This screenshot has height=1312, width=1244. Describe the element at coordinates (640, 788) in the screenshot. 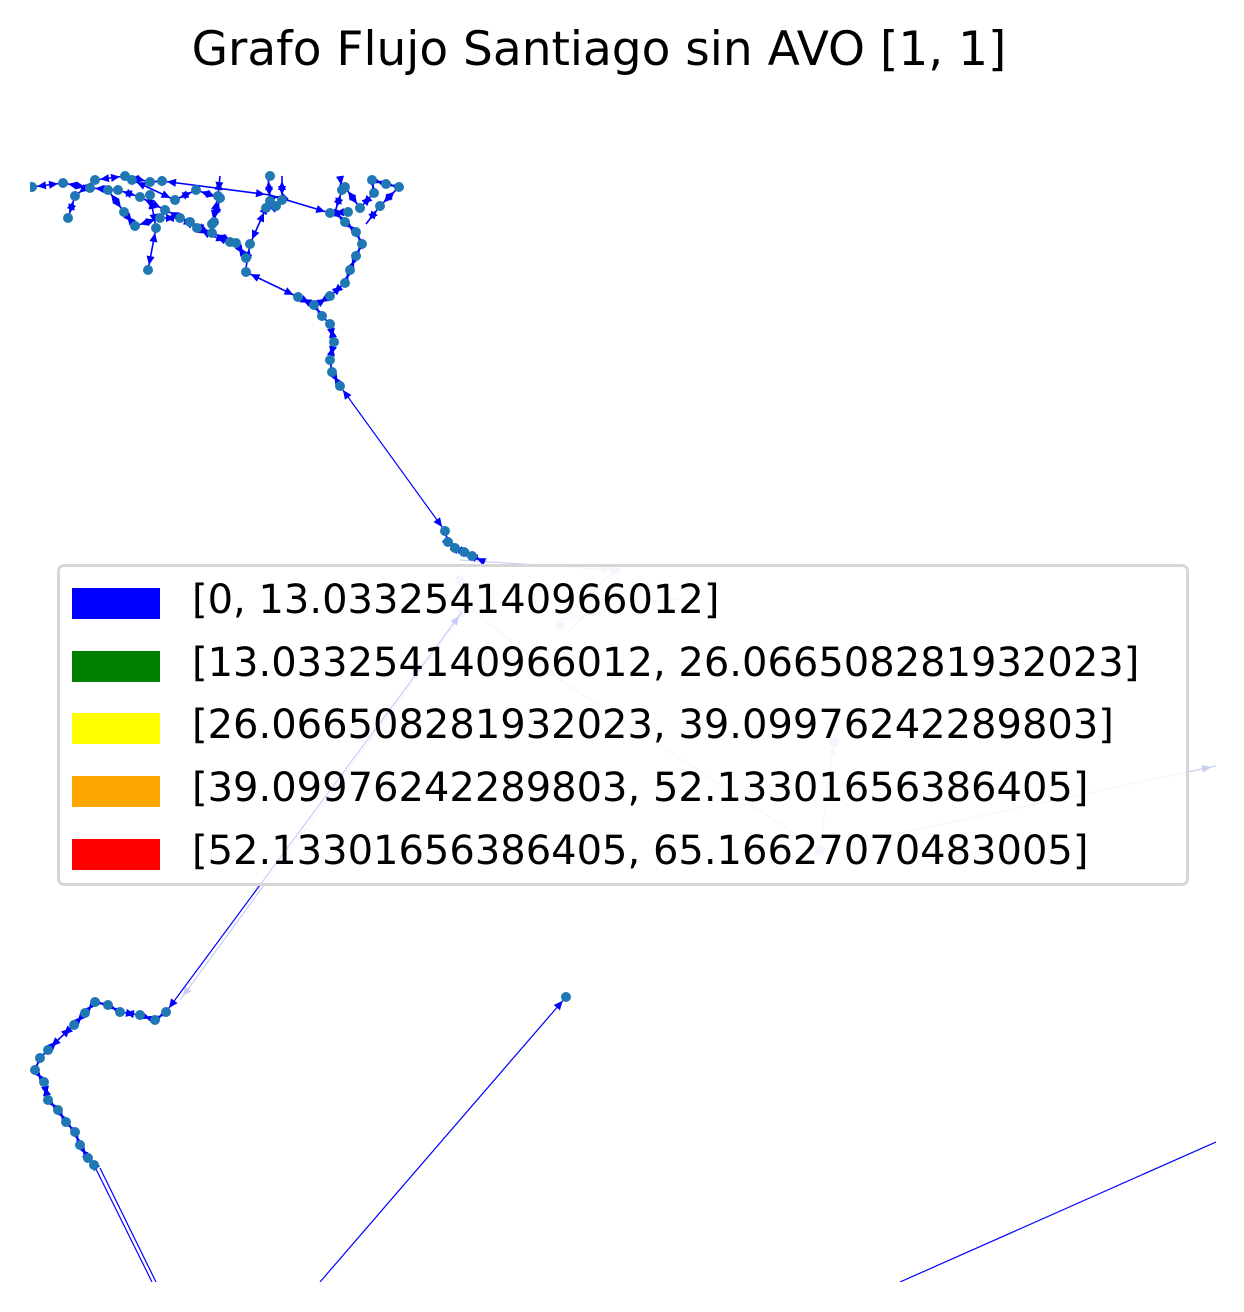

I see `legend-label: [39.09976242289803, 52.13301656386405]` at that location.